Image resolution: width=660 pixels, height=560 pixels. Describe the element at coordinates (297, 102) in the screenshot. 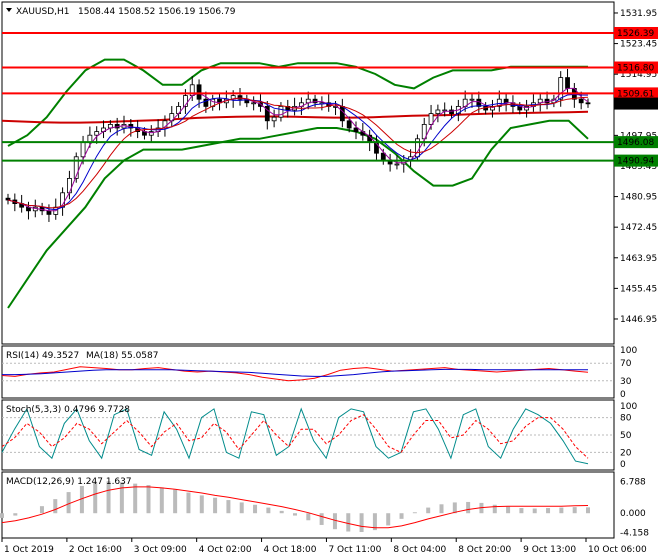

I see `bollinger-upper-line` at that location.